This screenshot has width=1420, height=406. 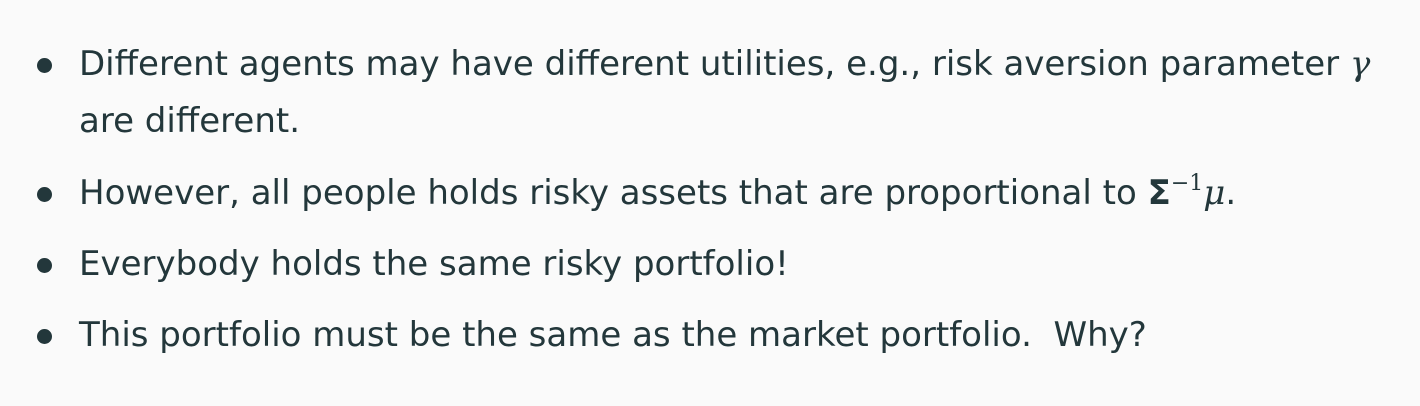 What do you see at coordinates (1360, 64) in the screenshot?
I see `gamma-symbol: γ` at bounding box center [1360, 64].